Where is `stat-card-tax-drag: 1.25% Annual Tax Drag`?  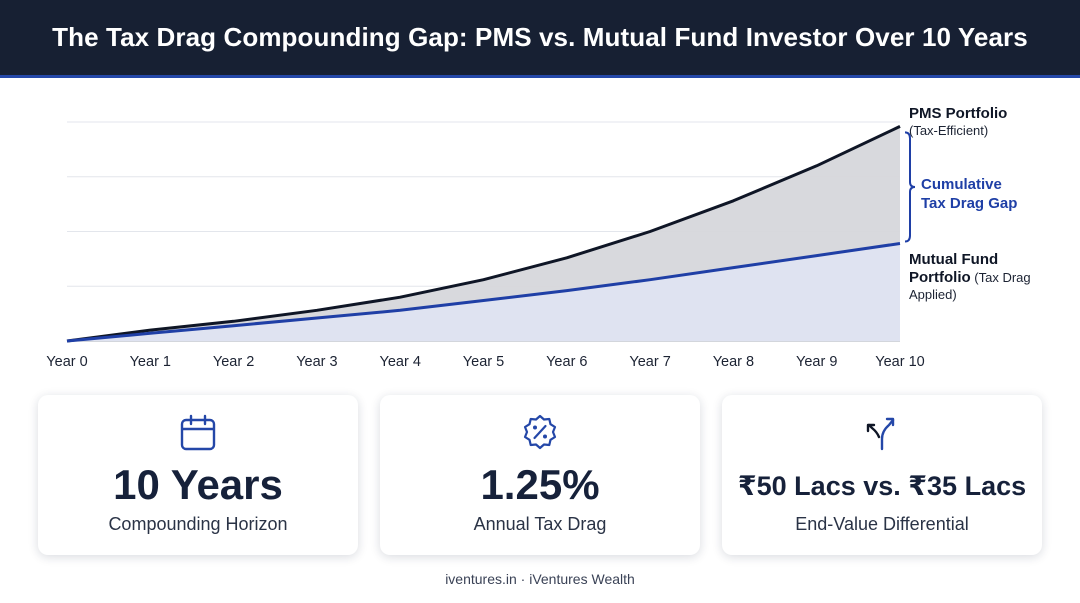
stat-card-tax-drag: 1.25% Annual Tax Drag is located at coordinates (540, 475).